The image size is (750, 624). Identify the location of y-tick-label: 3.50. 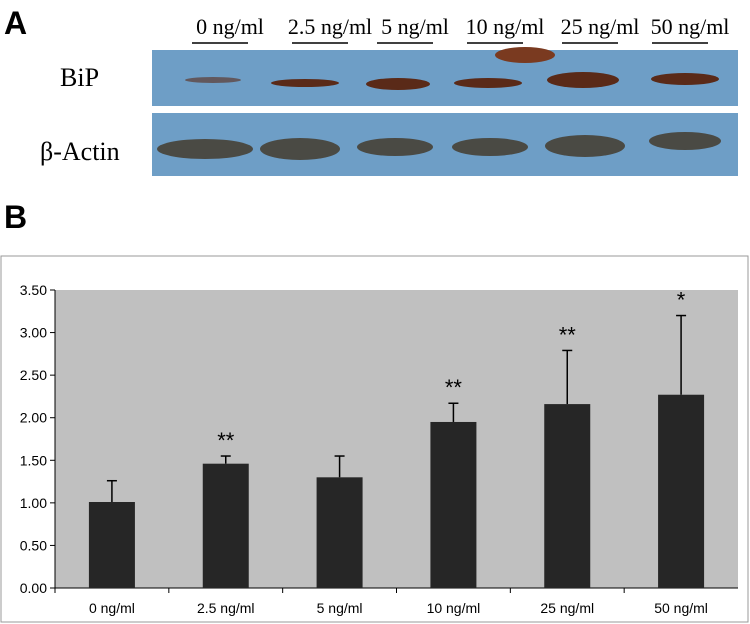
(33, 290).